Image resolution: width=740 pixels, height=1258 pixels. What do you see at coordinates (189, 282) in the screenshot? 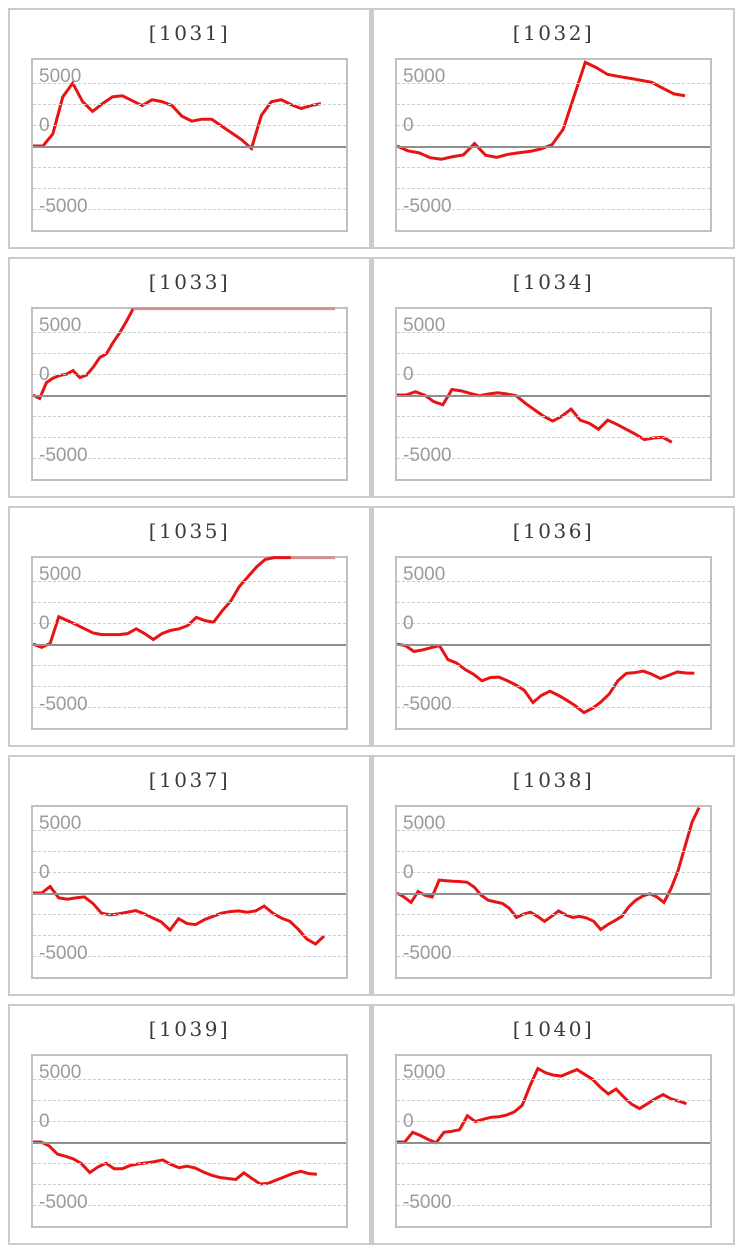
I see `chart-title: [1033]` at bounding box center [189, 282].